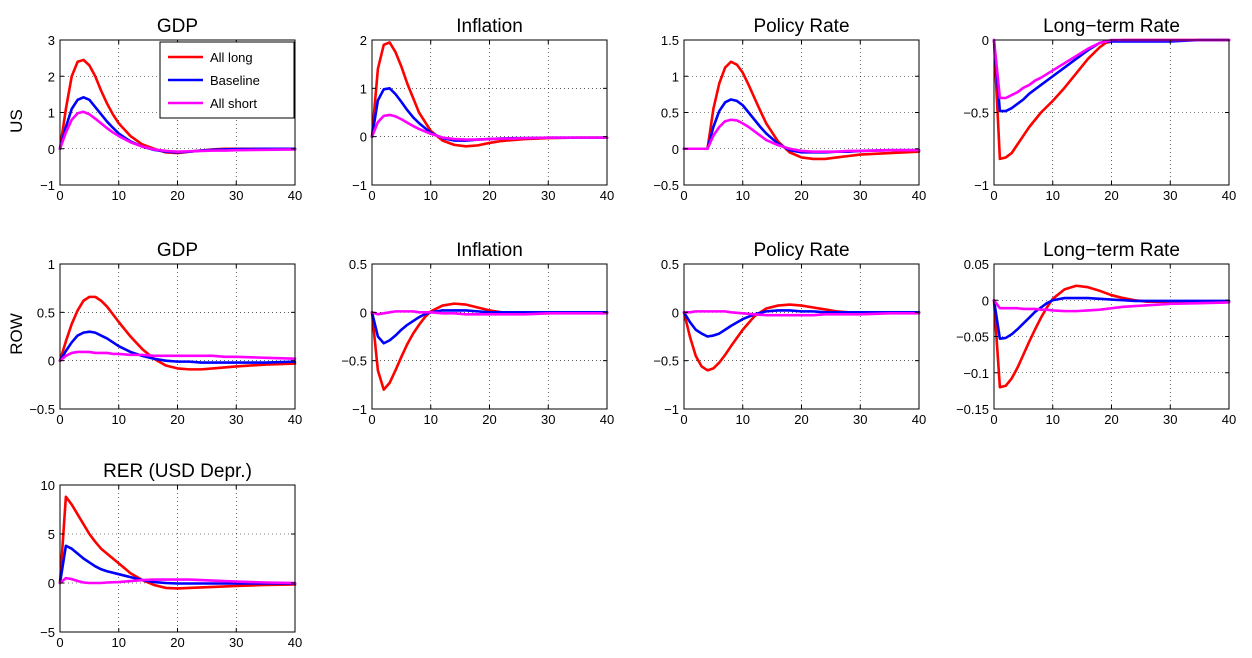 This screenshot has height=658, width=1252. I want to click on row-label-us: US, so click(16, 121).